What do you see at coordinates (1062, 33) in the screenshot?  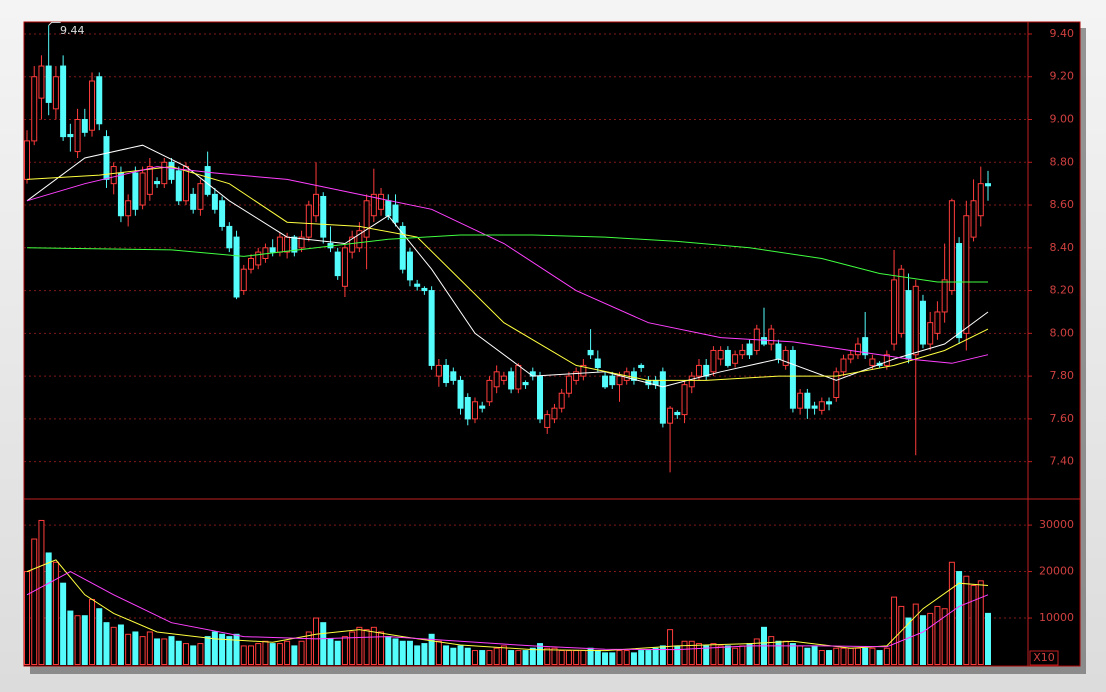 I see `y-tick-label: 9.40` at bounding box center [1062, 33].